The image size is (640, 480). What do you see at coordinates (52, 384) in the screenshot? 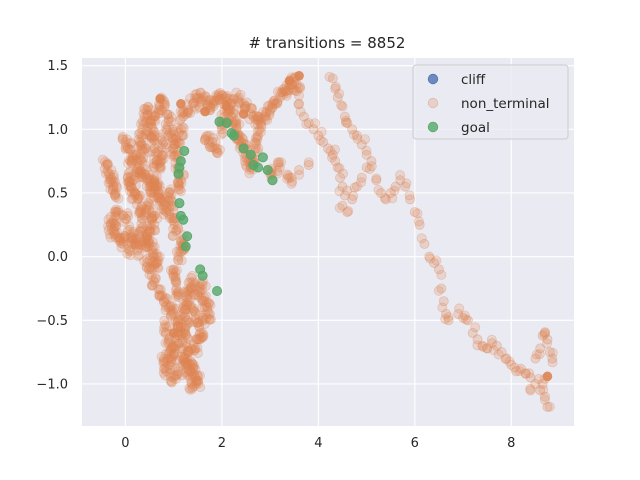
I see `y-tick-label: −1.0` at bounding box center [52, 384].